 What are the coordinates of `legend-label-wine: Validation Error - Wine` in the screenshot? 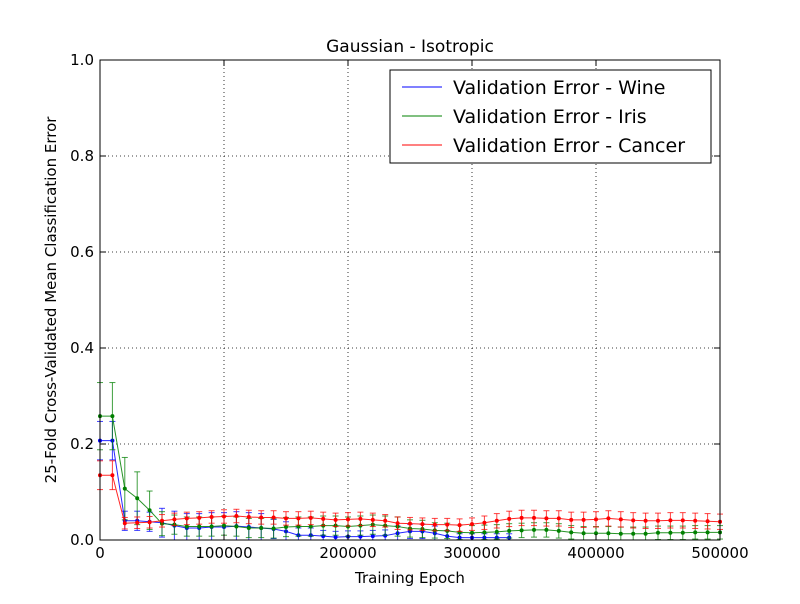 It's located at (559, 88).